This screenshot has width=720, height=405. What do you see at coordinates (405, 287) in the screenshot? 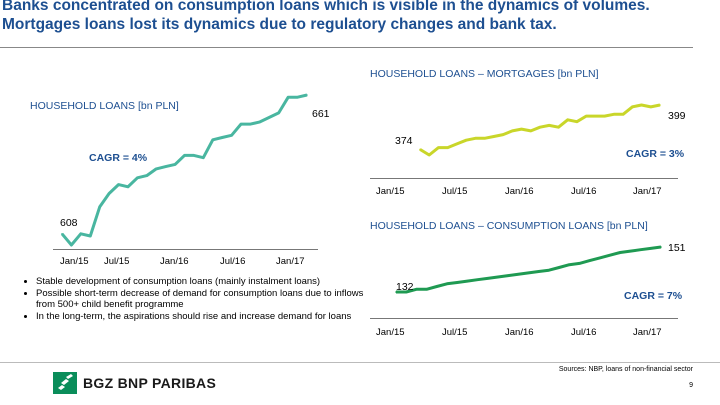
I see `chart-consumption-start-label: 132` at bounding box center [405, 287].